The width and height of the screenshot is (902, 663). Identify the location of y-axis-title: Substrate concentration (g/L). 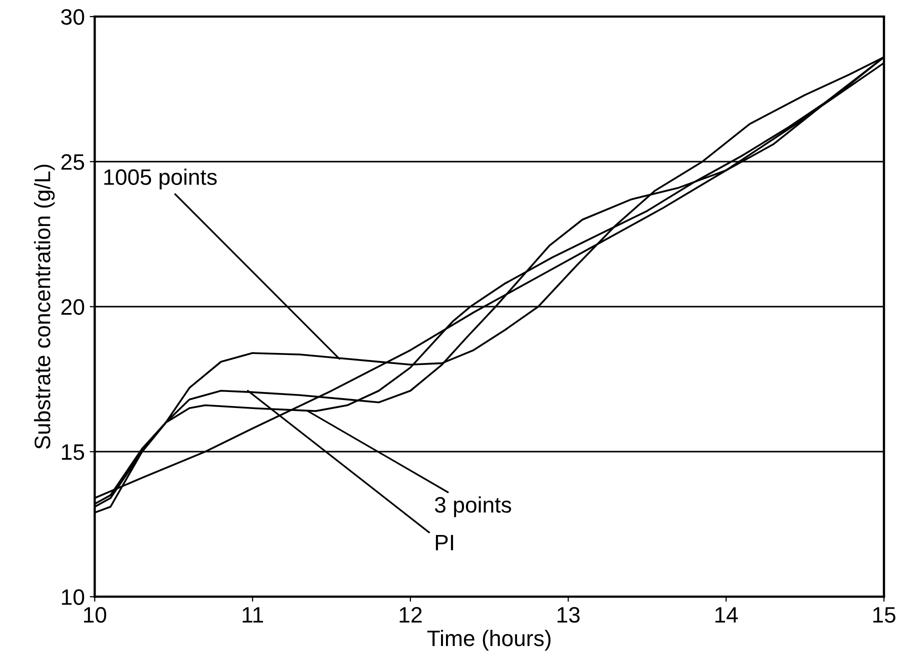
(44, 306).